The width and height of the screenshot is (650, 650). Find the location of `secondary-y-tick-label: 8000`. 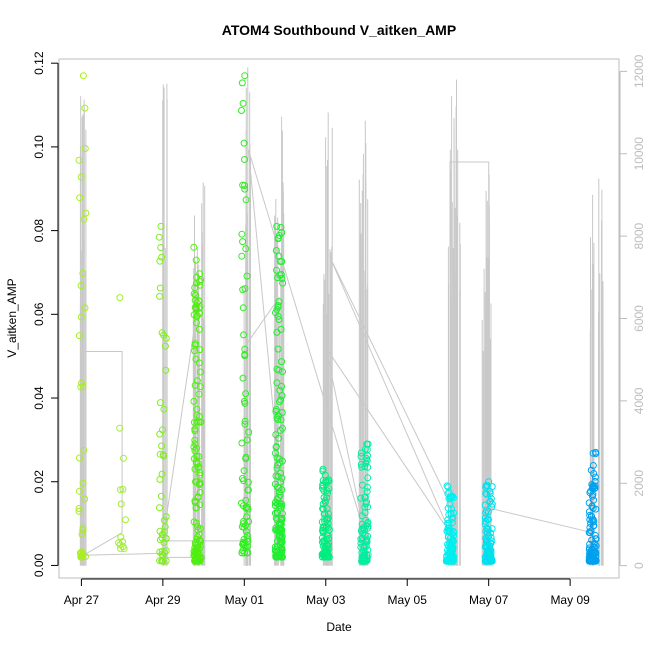

secondary-y-tick-label: 8000 is located at coordinates (639, 235).